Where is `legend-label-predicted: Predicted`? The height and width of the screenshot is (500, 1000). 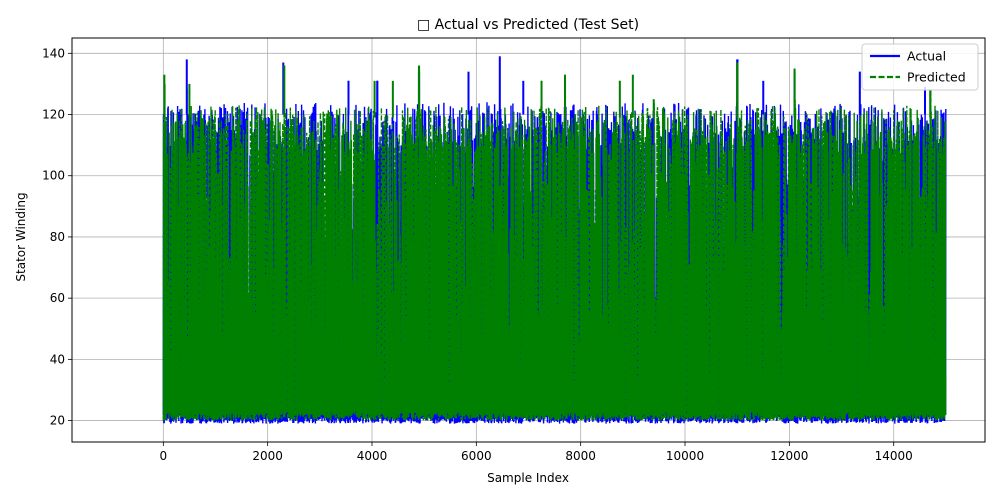
legend-label-predicted: Predicted is located at coordinates (936, 77).